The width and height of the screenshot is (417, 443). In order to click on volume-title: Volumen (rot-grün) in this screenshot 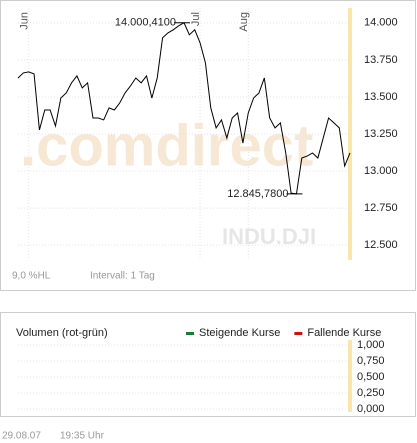, I will do `click(62, 333)`.